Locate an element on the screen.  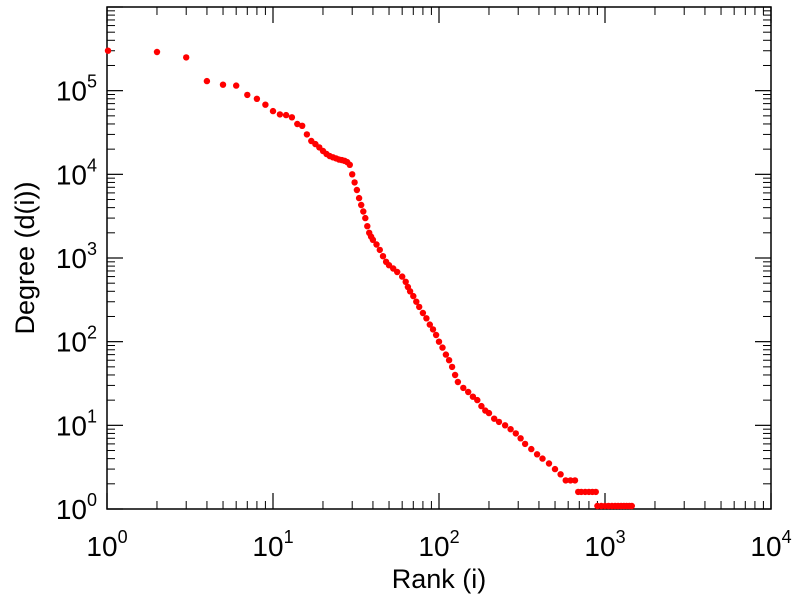
x-tick-label: 10⁰ is located at coordinates (106, 544).